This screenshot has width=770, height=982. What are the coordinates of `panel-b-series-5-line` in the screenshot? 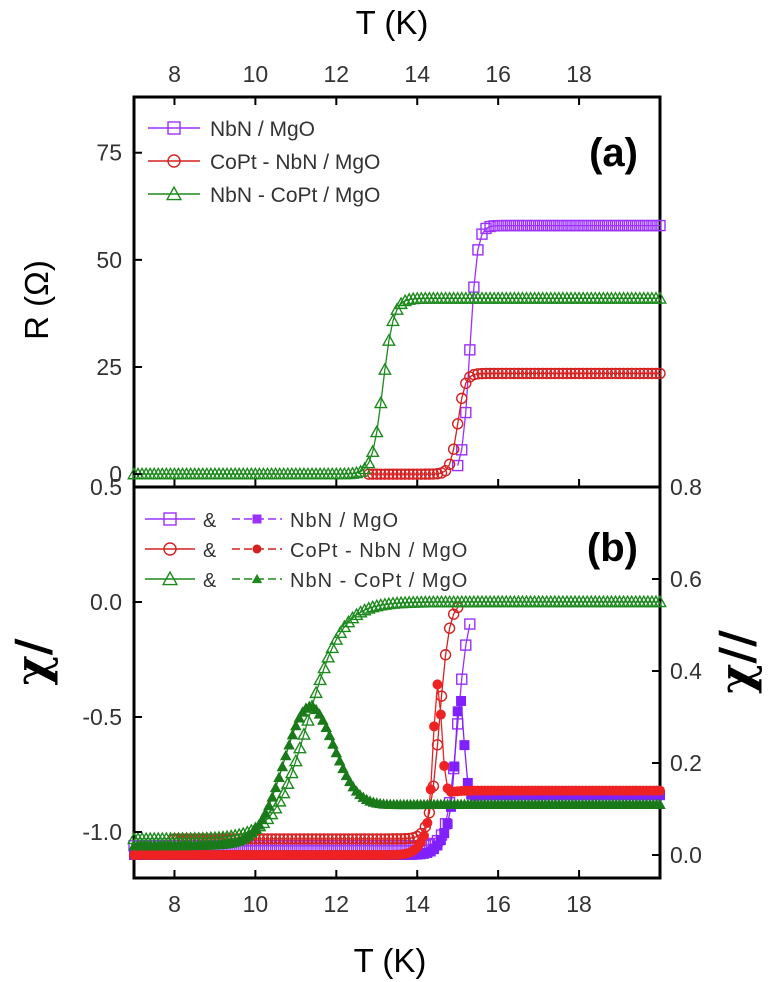 It's located at (397, 776).